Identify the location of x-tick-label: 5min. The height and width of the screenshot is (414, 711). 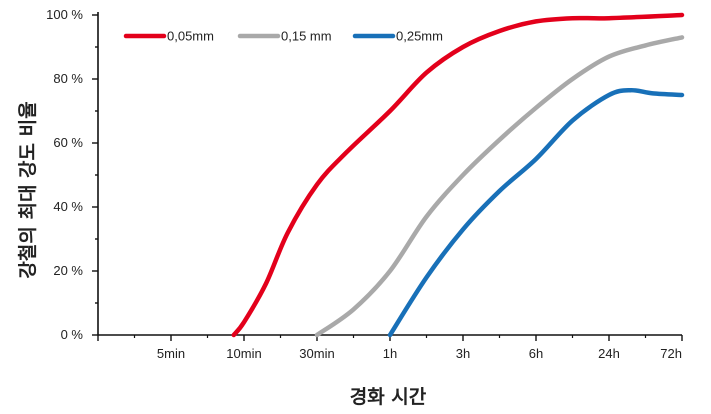
(171, 353).